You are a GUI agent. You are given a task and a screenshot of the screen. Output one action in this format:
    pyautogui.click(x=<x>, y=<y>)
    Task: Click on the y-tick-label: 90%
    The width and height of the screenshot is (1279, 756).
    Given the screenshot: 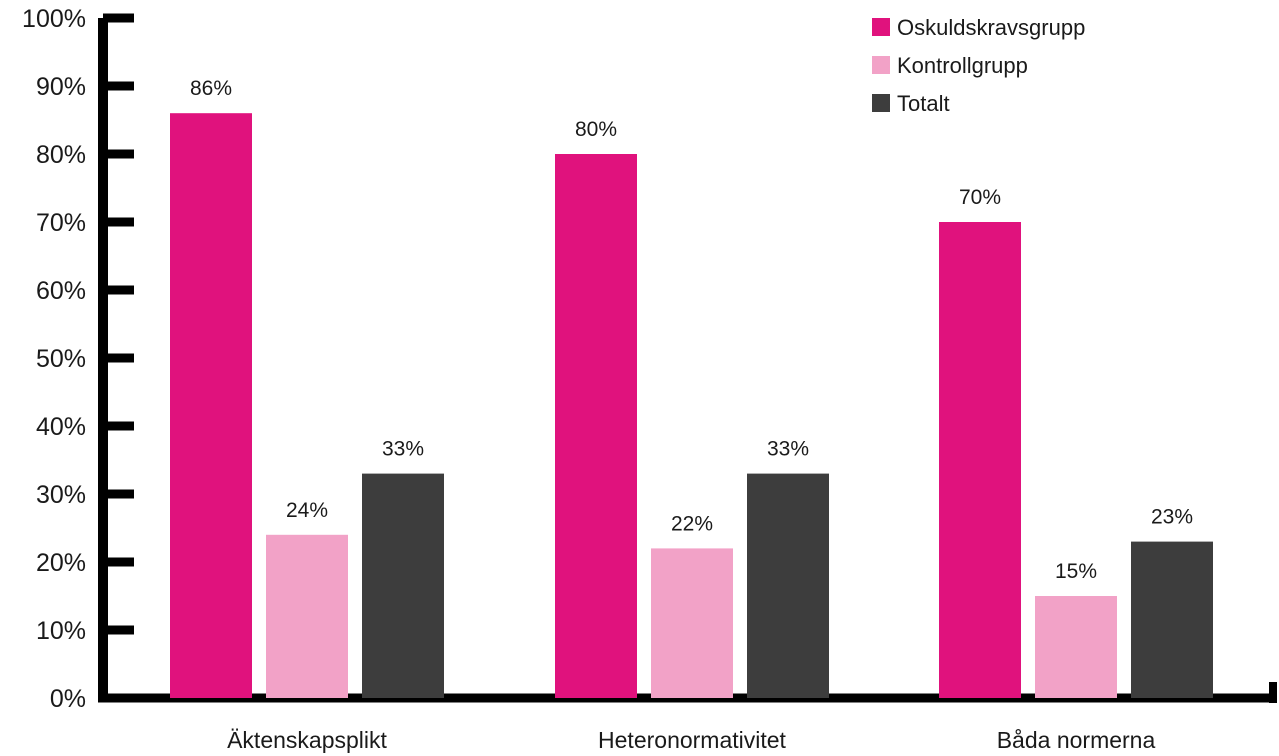 What is the action you would take?
    pyautogui.click(x=61, y=87)
    